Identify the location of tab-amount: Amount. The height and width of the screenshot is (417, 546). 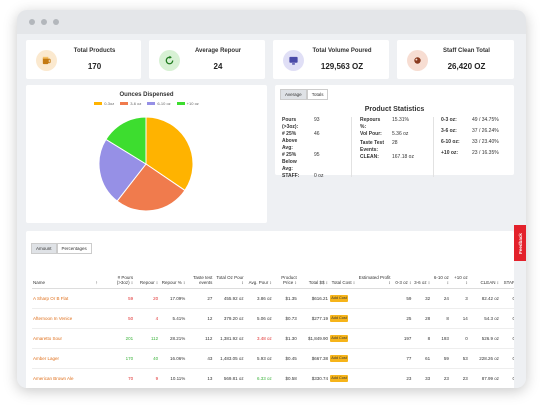
(44, 248).